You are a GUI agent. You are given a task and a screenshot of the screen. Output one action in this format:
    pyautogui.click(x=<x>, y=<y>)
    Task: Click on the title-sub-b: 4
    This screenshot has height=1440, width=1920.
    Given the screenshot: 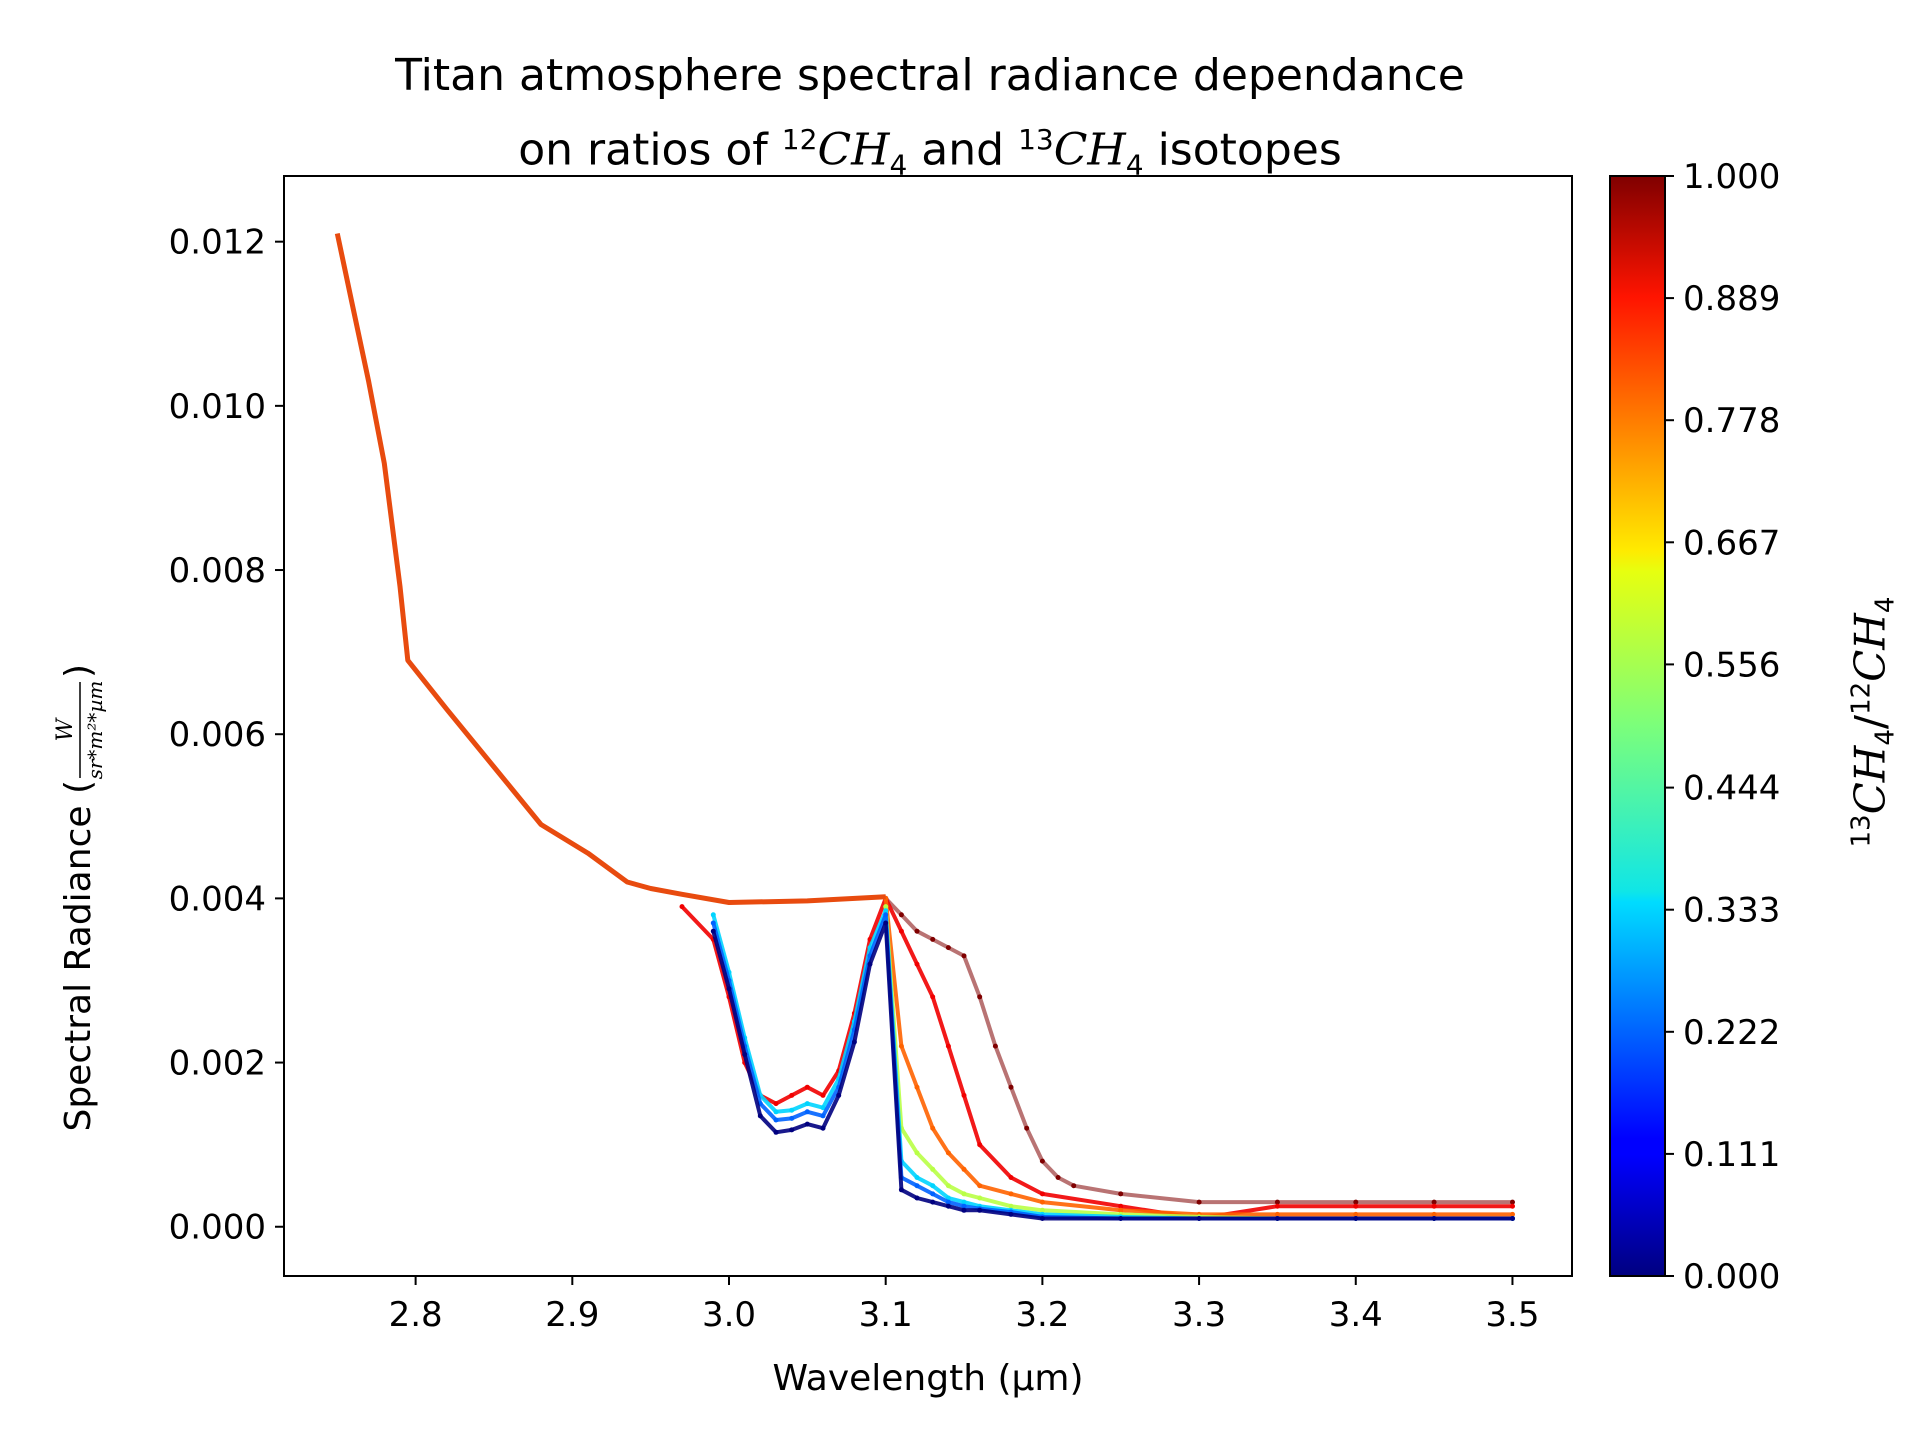 What is the action you would take?
    pyautogui.click(x=1134, y=165)
    